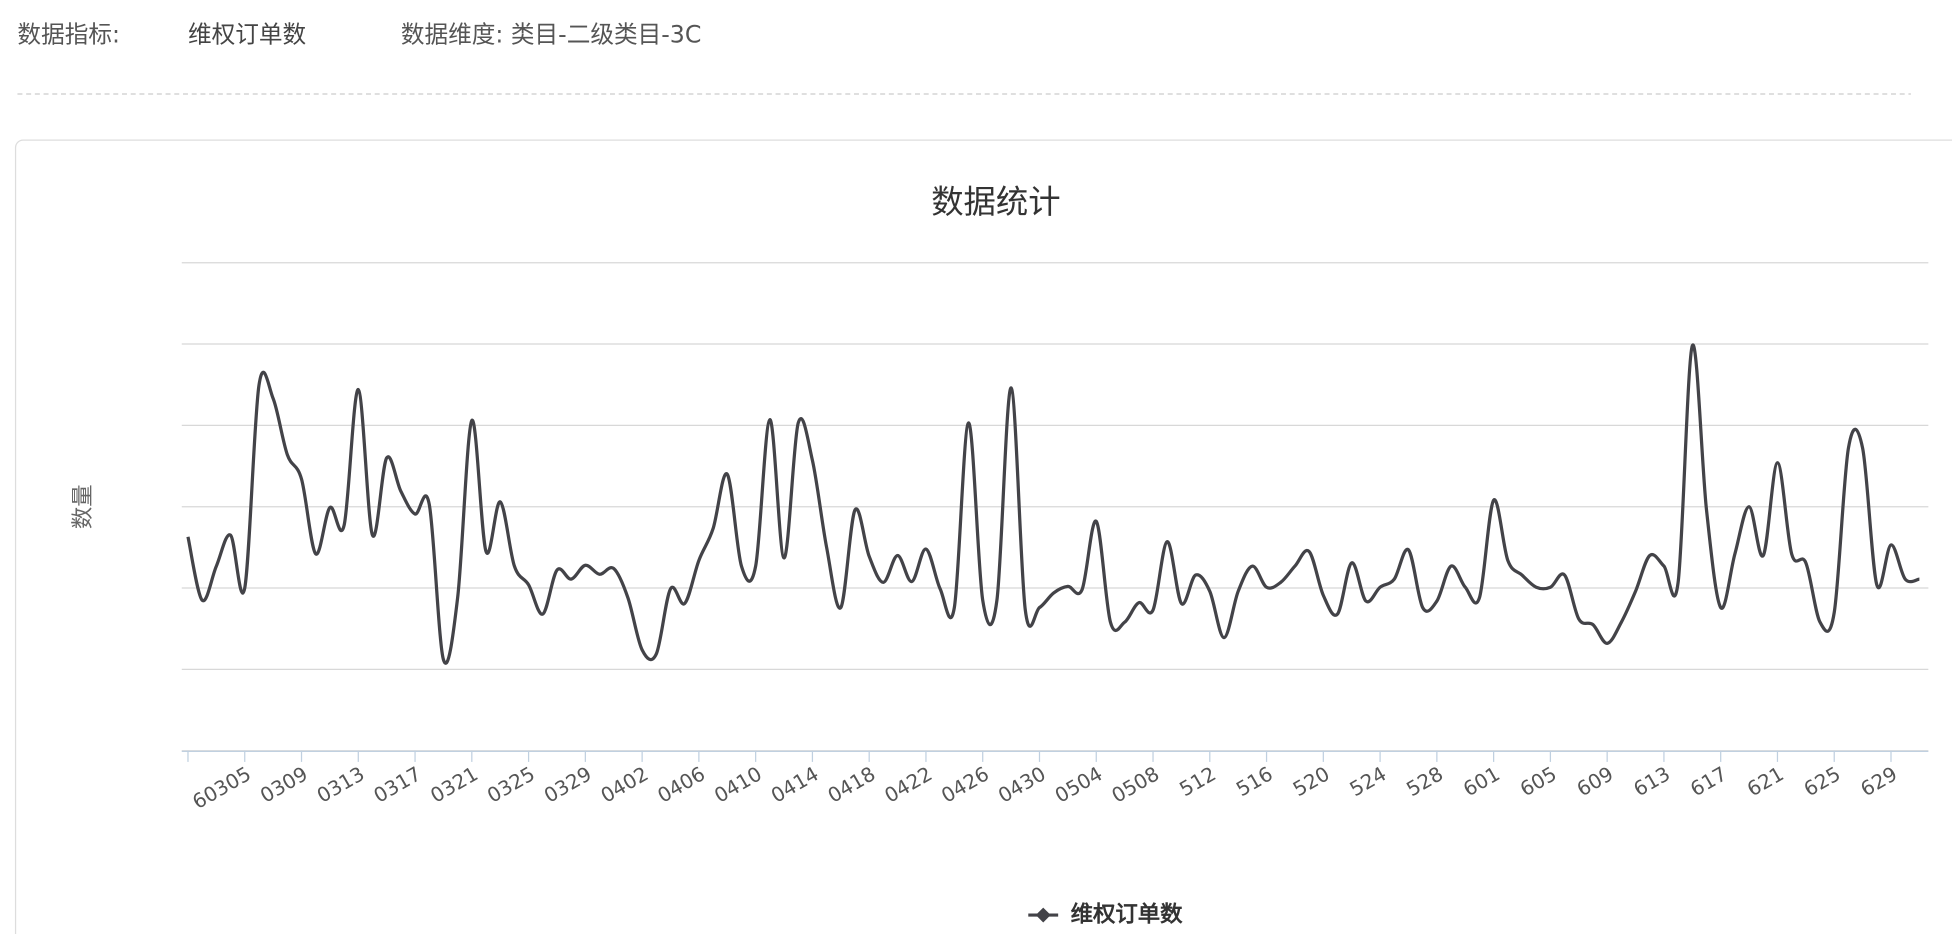 Image resolution: width=1952 pixels, height=934 pixels. I want to click on metric-label: 数据指标:, so click(68, 35).